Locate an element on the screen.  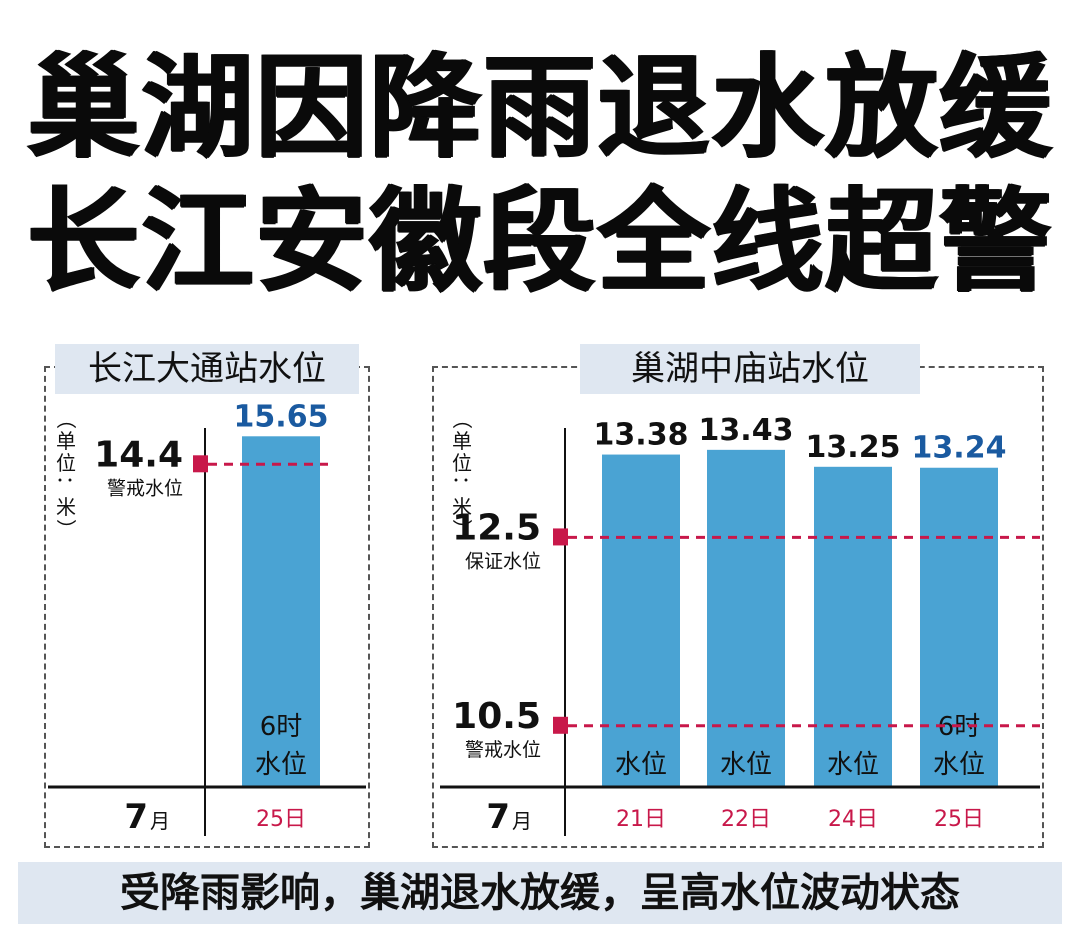
chart1-category-label-2: 24日 is located at coordinates (853, 819).